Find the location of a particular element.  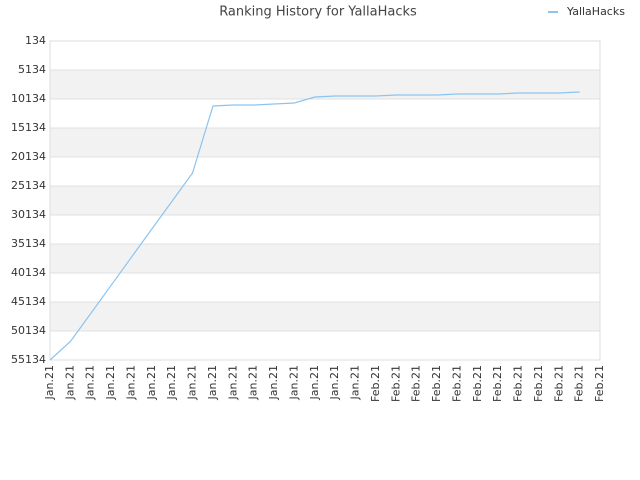

y-tick-label: 35134 is located at coordinates (28, 243).